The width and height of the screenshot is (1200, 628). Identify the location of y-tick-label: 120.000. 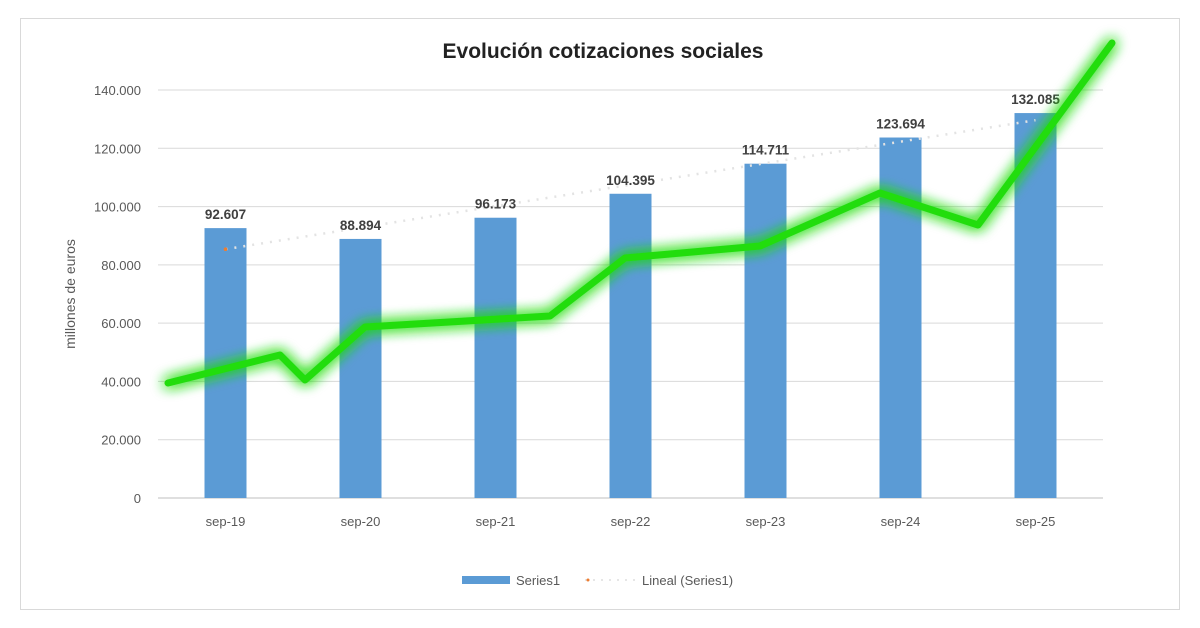
(117, 148).